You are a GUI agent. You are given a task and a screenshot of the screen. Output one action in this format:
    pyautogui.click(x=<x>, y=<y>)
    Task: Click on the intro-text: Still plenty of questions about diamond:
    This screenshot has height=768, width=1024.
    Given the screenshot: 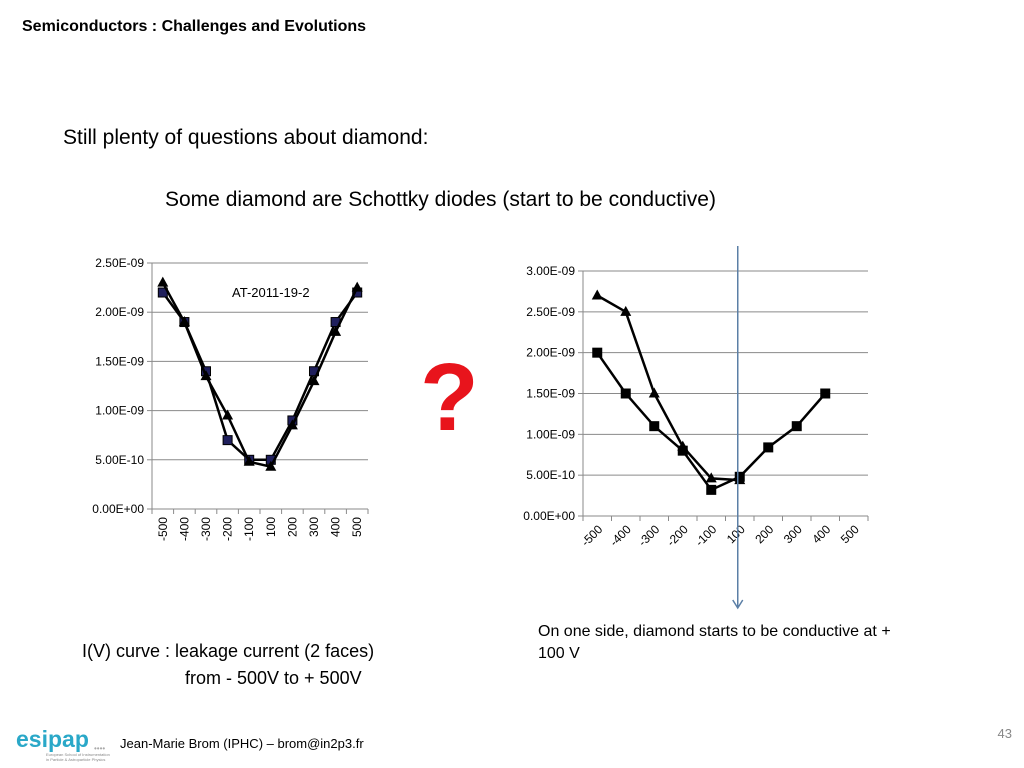 What is the action you would take?
    pyautogui.click(x=246, y=137)
    